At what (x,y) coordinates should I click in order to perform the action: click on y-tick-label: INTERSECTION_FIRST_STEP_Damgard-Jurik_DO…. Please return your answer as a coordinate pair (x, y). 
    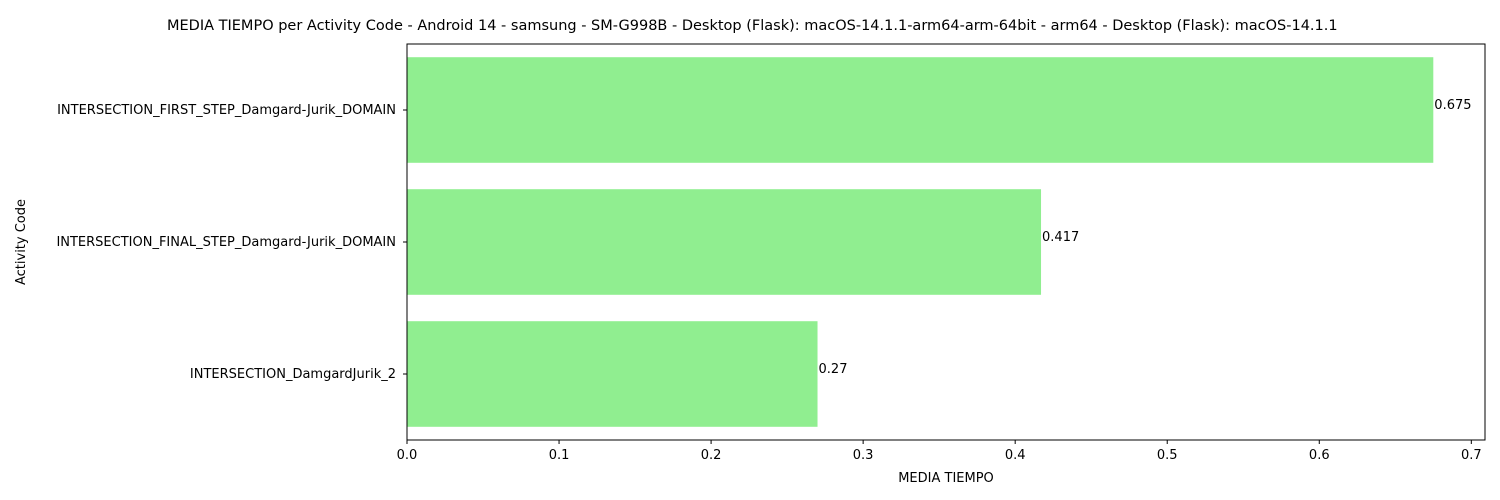
    Looking at the image, I should click on (226, 110).